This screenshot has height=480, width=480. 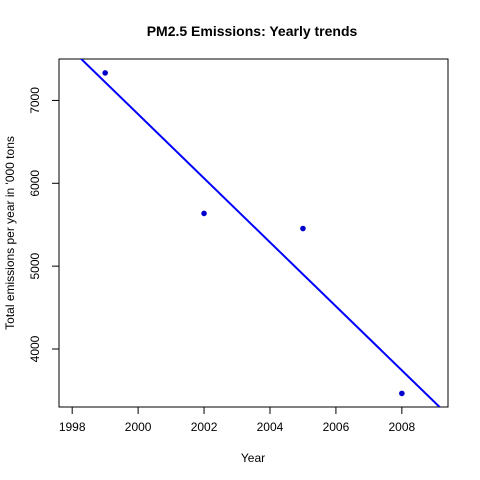 I want to click on chart-title: PM2.5 Emissions: Yearly trends, so click(x=252, y=31).